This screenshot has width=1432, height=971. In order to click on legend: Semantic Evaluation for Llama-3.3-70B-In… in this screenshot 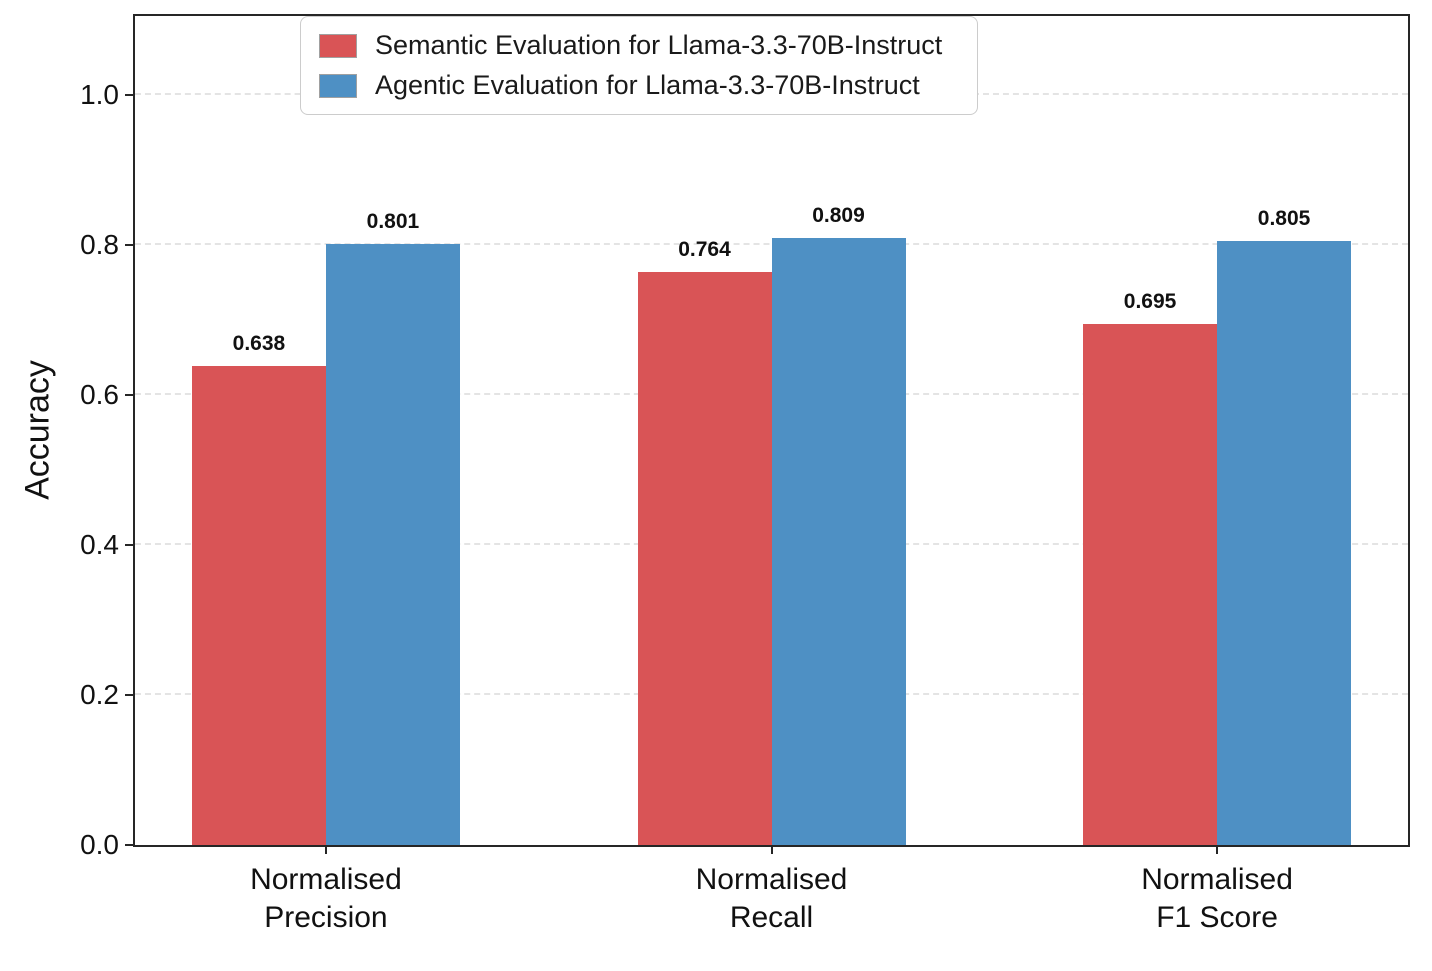, I will do `click(639, 65)`.